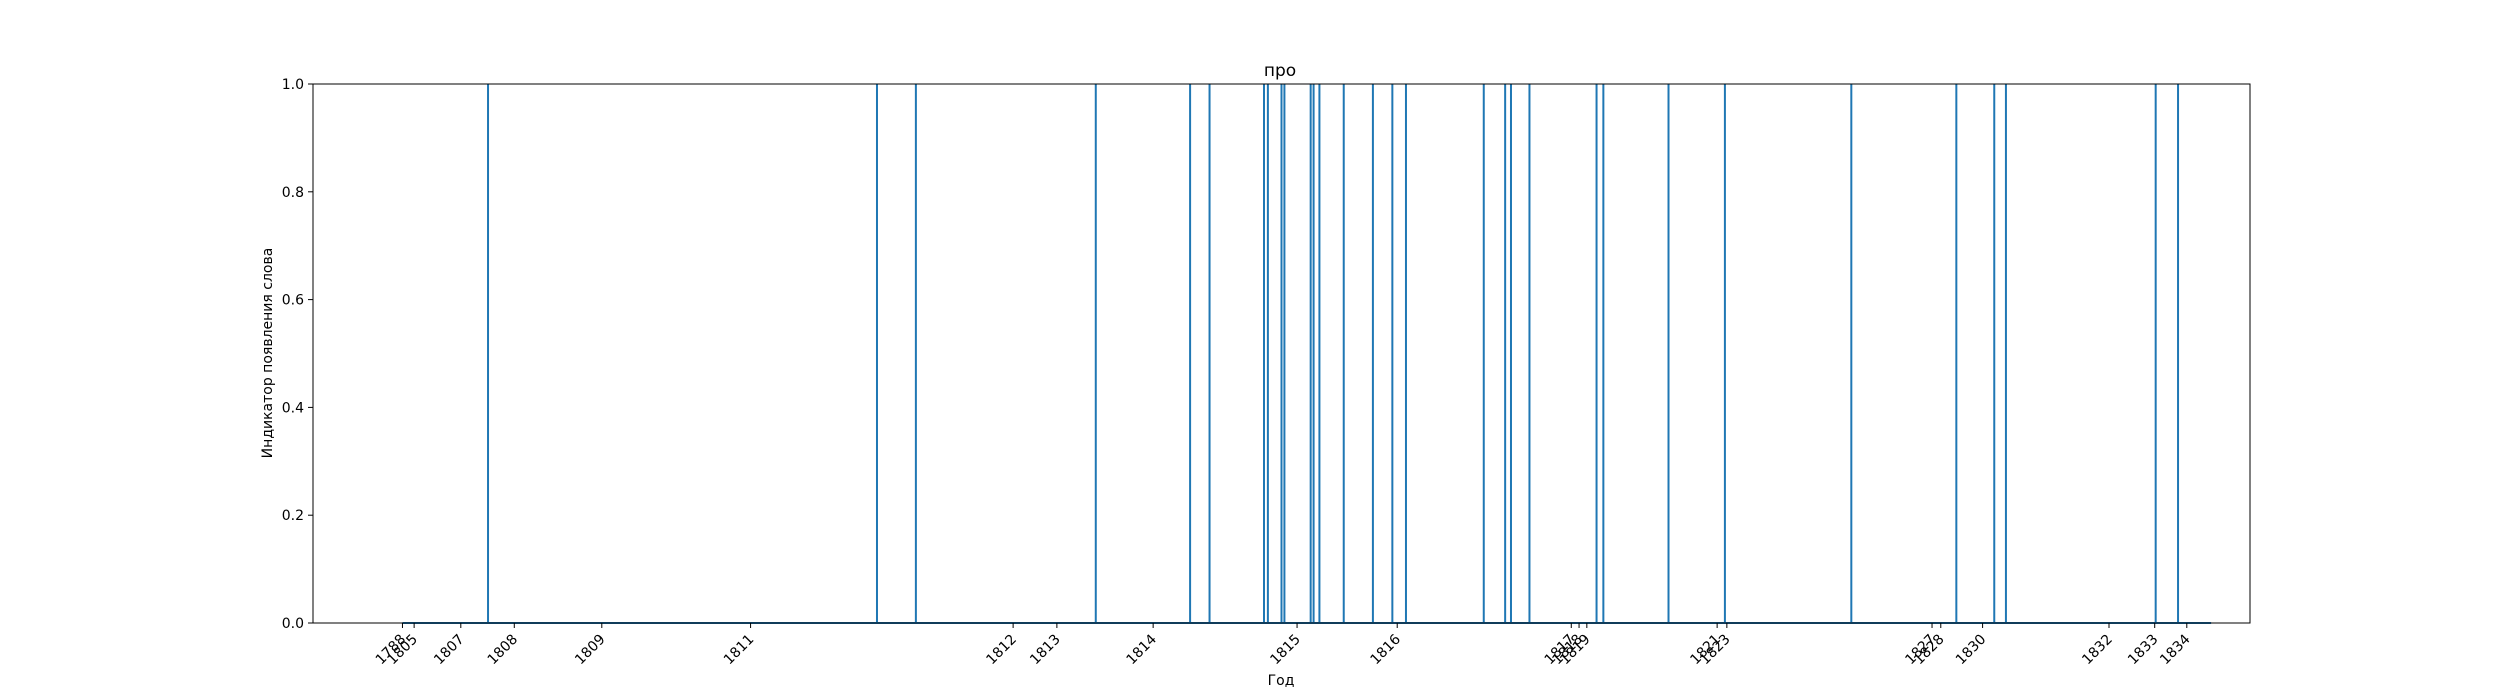 Image resolution: width=2500 pixels, height=700 pixels. What do you see at coordinates (1285, 650) in the screenshot?
I see `x-tick-label: 1815` at bounding box center [1285, 650].